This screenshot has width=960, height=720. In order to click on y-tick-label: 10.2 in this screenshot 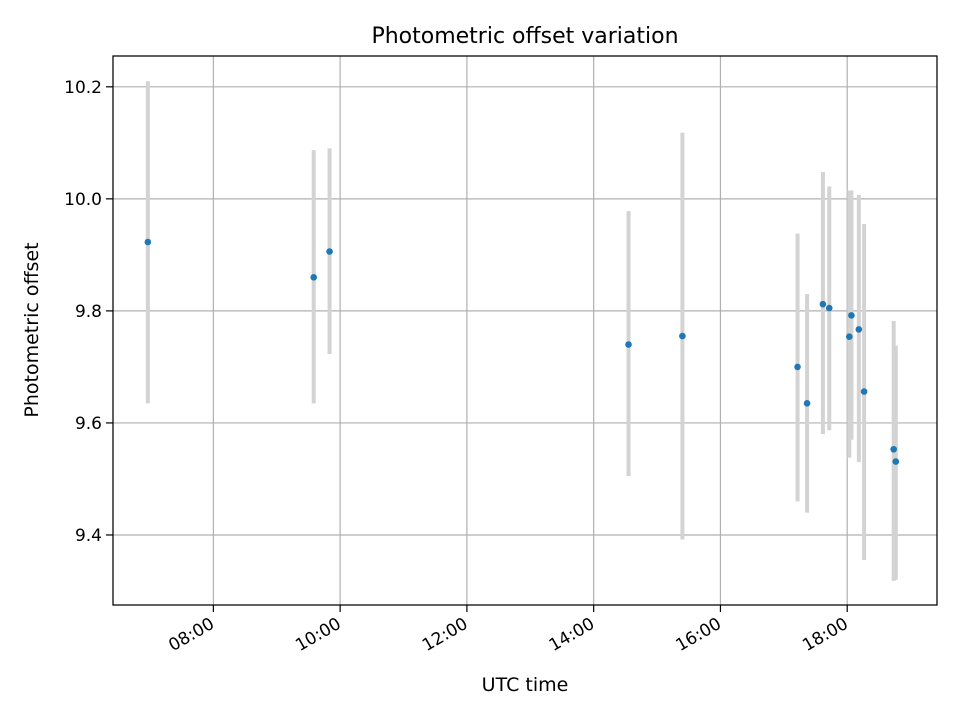, I will do `click(83, 88)`.